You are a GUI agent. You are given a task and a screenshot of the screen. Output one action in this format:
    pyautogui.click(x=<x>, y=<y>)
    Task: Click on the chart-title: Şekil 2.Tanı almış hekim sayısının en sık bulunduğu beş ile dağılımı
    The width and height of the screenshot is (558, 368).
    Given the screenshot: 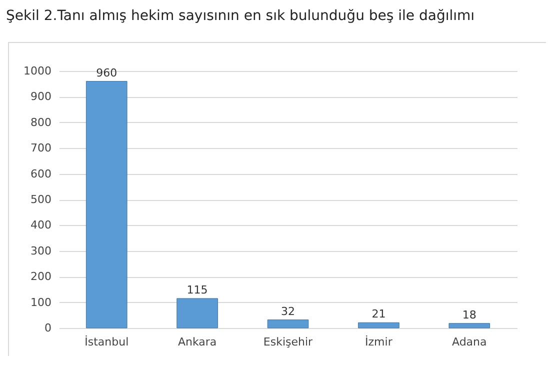 What is the action you would take?
    pyautogui.click(x=240, y=16)
    